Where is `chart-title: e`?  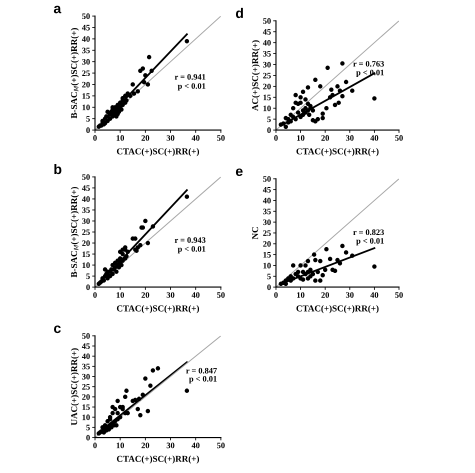 chart-title: e is located at coordinates (239, 172).